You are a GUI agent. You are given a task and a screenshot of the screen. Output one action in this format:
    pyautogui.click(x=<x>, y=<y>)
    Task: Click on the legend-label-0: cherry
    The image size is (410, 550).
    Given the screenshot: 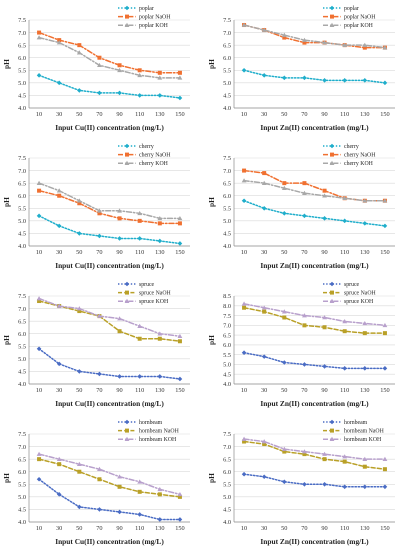 What is the action you would take?
    pyautogui.click(x=146, y=147)
    